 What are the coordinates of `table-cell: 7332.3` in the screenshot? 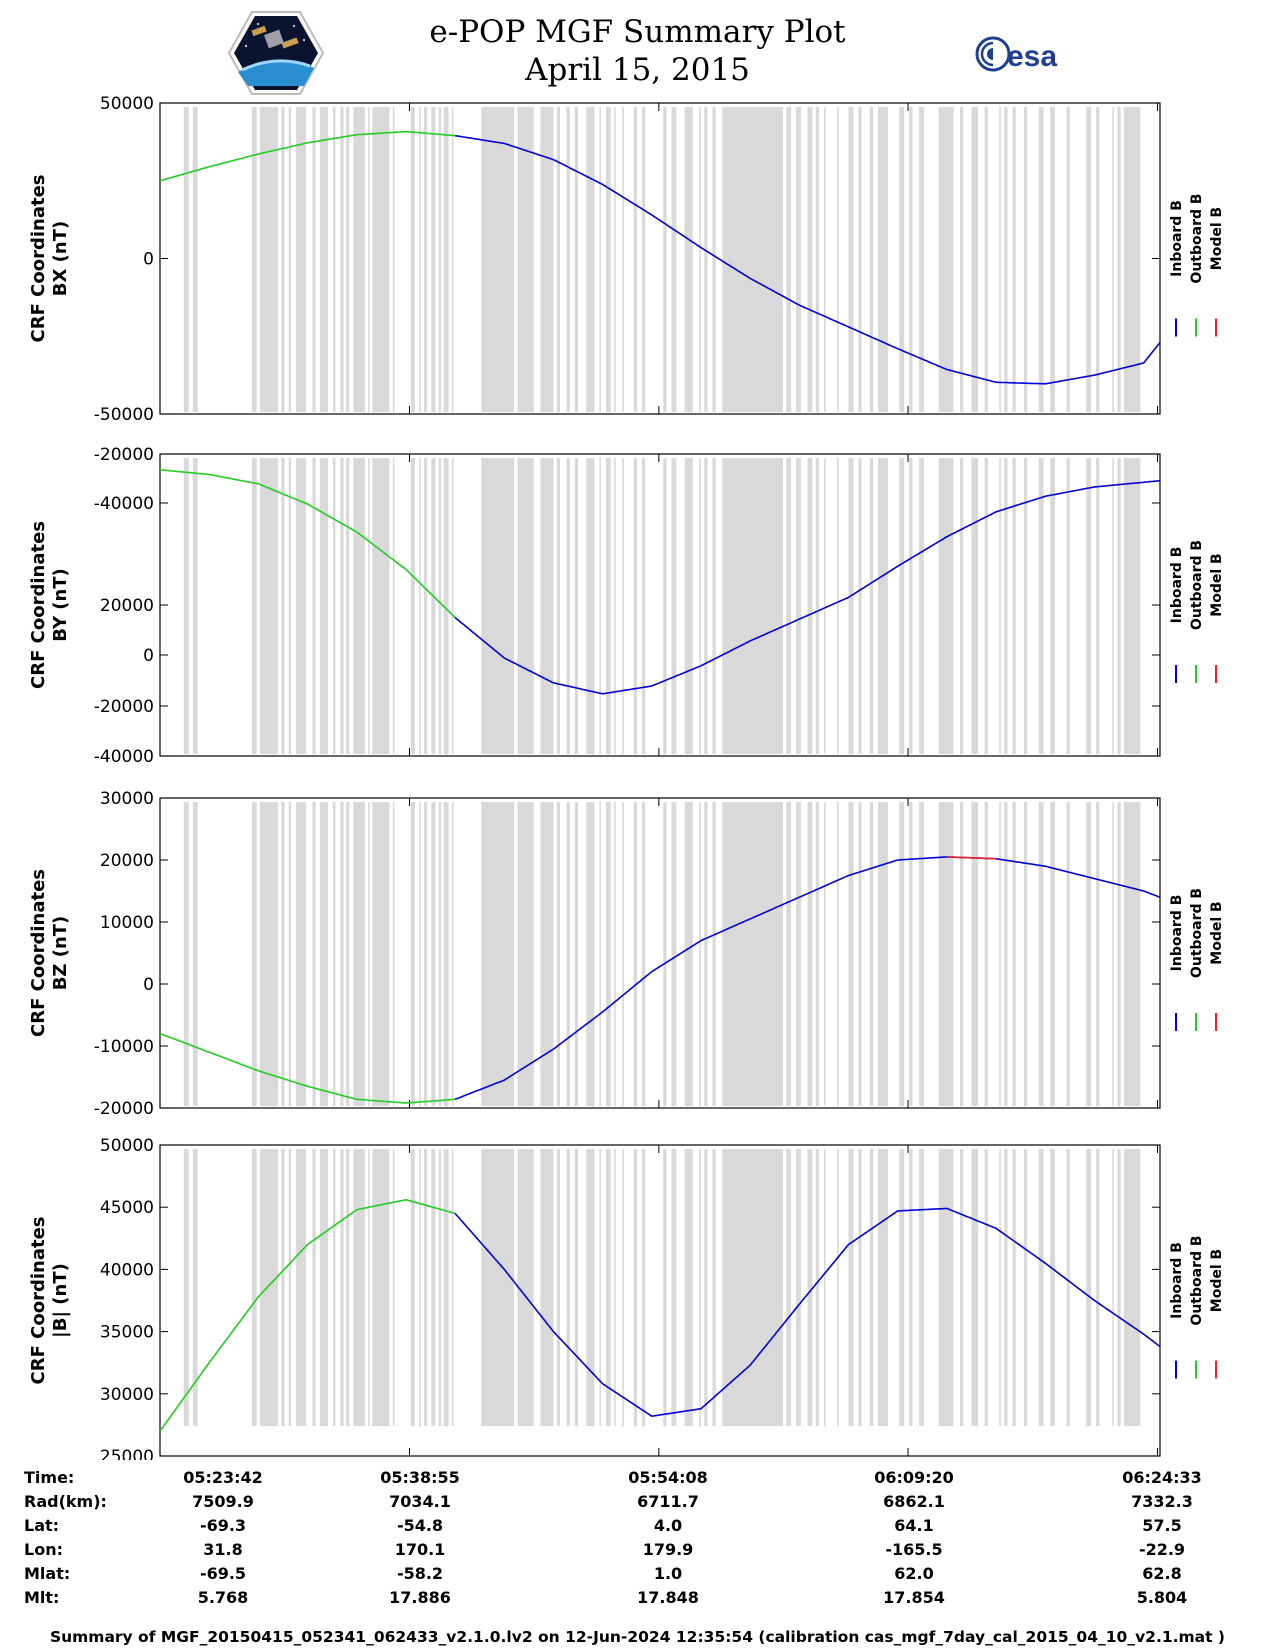 It's located at (1162, 1501).